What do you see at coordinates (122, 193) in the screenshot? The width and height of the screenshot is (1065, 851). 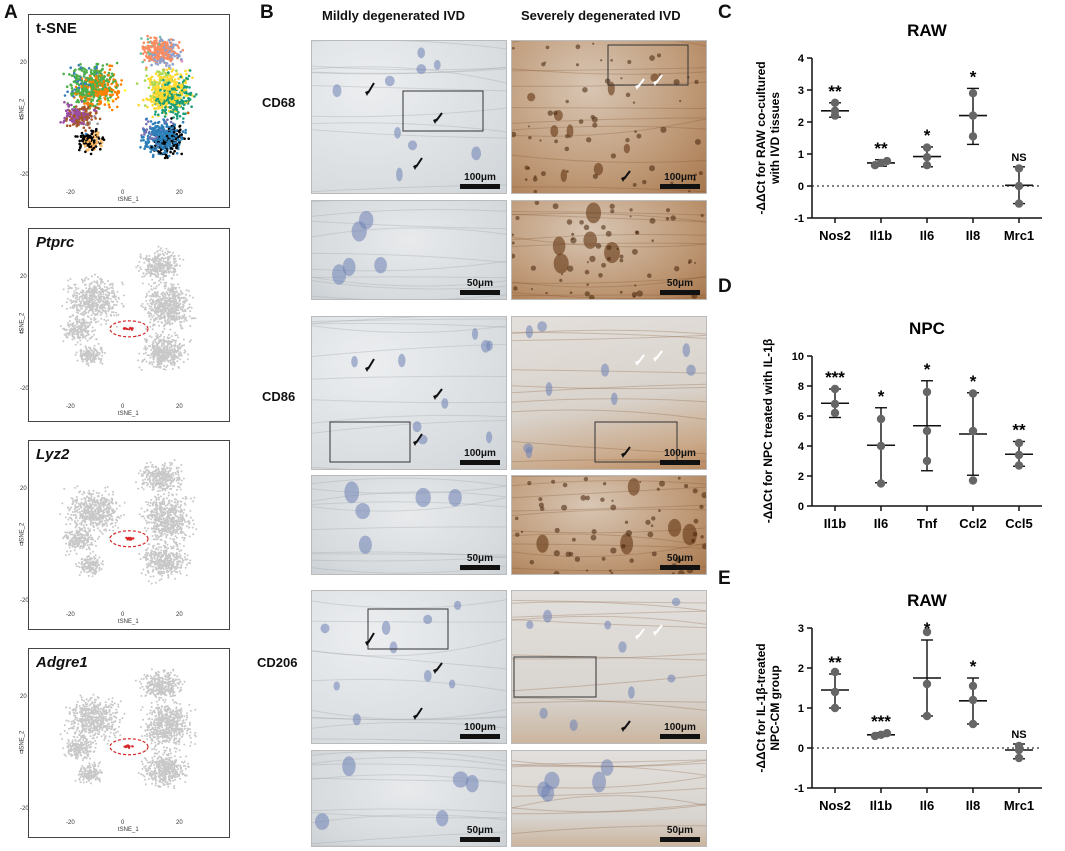 I see `tsne-x-tick: 0` at bounding box center [122, 193].